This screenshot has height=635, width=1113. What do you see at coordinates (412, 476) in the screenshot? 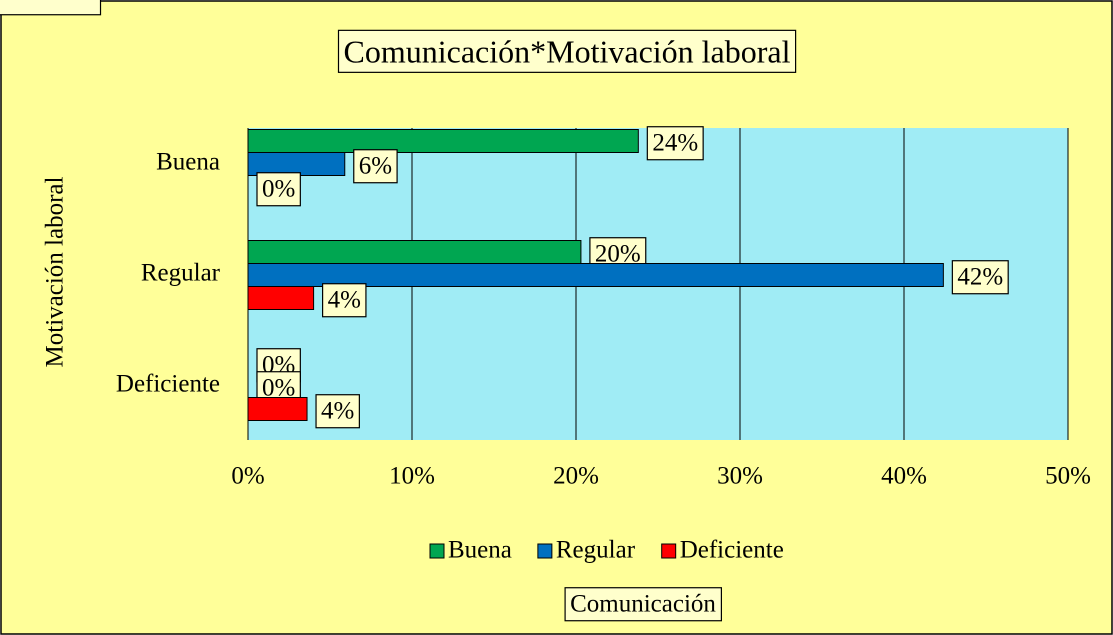
I see `x-tick-label: 10%` at bounding box center [412, 476].